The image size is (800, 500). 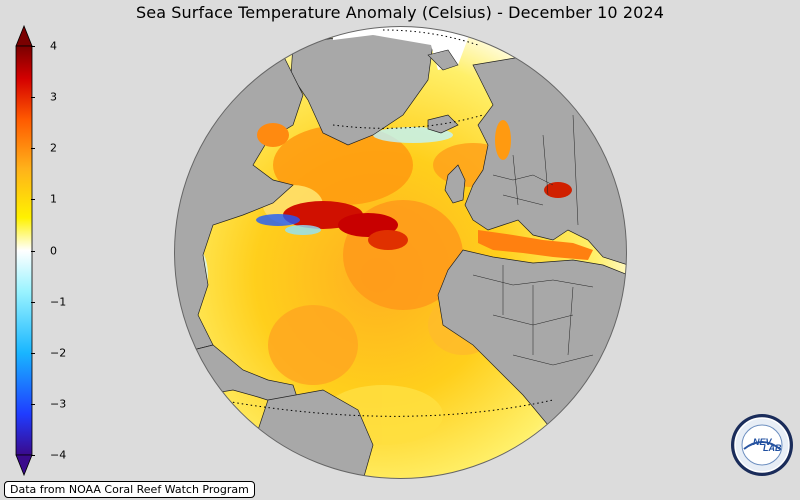 What do you see at coordinates (443, 124) in the screenshot?
I see `land-iceland` at bounding box center [443, 124].